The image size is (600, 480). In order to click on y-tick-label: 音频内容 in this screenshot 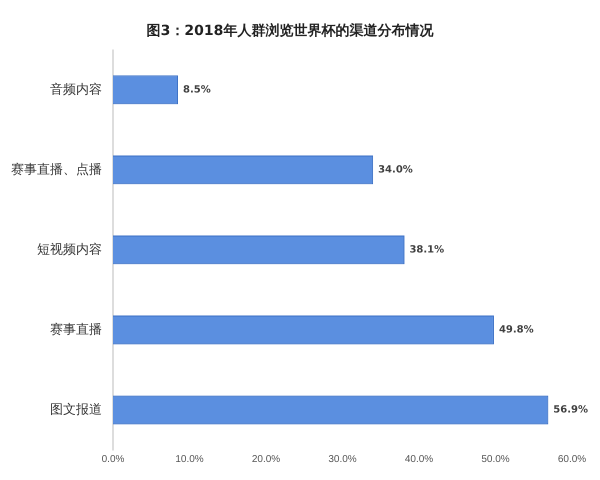, I will do `click(76, 88)`.